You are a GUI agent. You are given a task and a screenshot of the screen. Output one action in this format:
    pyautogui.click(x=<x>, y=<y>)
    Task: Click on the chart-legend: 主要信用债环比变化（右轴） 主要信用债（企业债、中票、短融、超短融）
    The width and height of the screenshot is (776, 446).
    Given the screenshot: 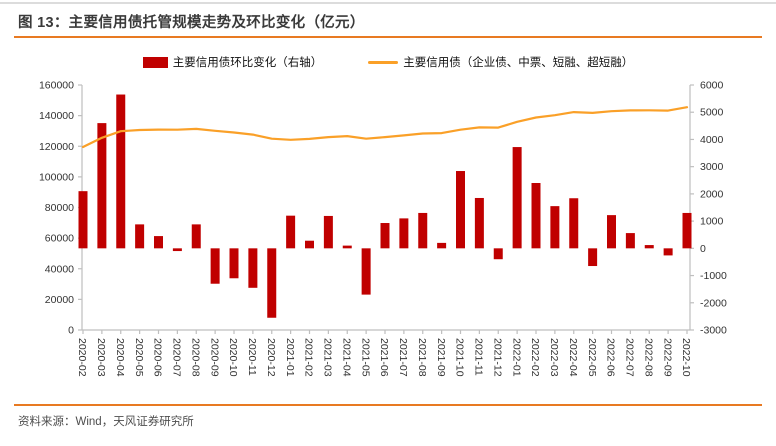 What is the action you would take?
    pyautogui.click(x=388, y=62)
    